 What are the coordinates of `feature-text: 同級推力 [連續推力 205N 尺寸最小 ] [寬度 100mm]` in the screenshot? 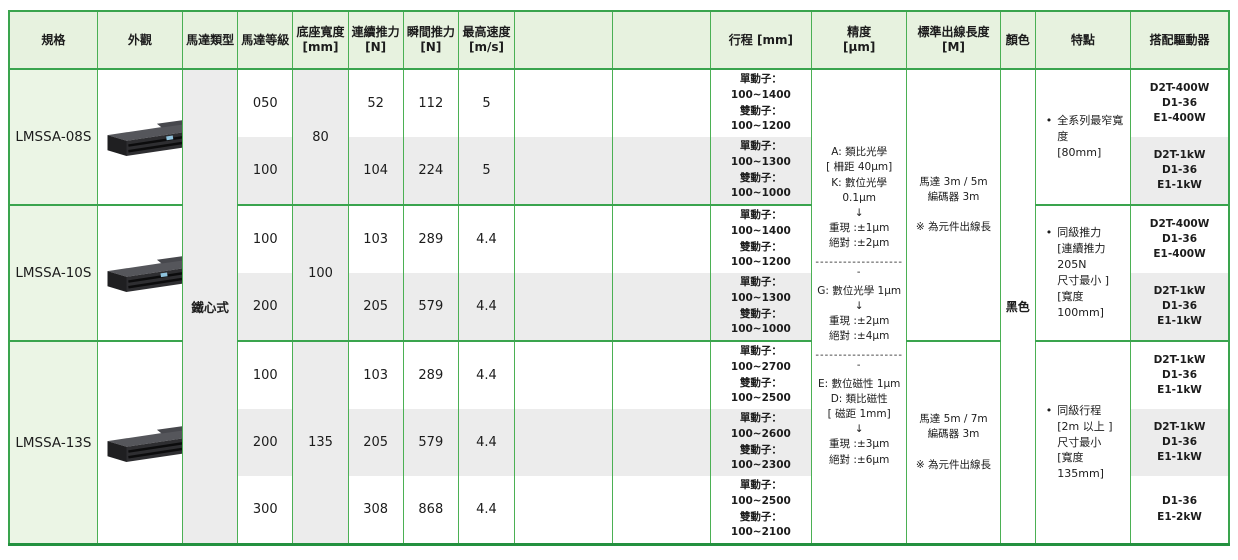 It's located at (1083, 272).